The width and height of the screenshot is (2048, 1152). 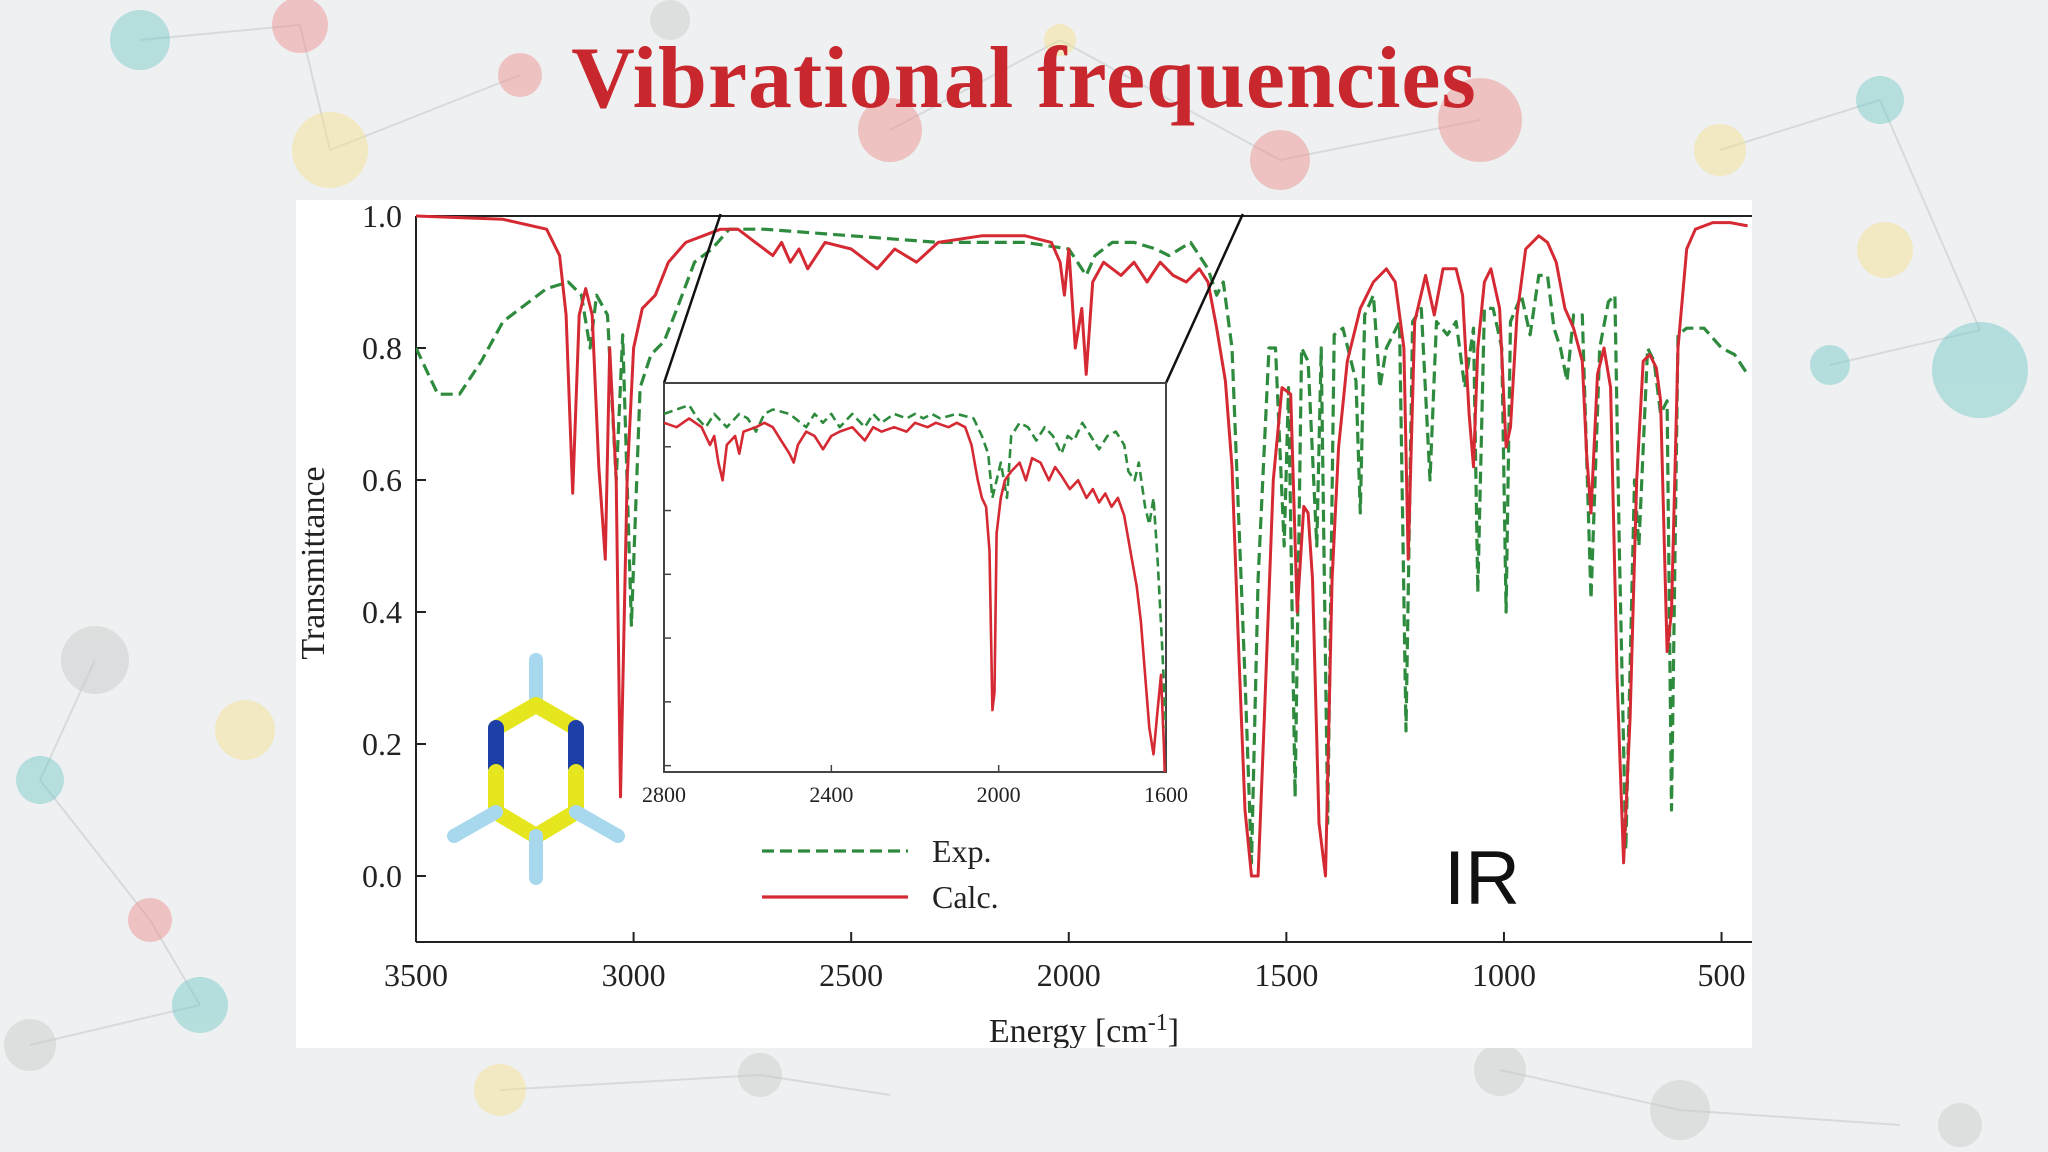 What do you see at coordinates (1504, 975) in the screenshot?
I see `x-tick-label: 1000` at bounding box center [1504, 975].